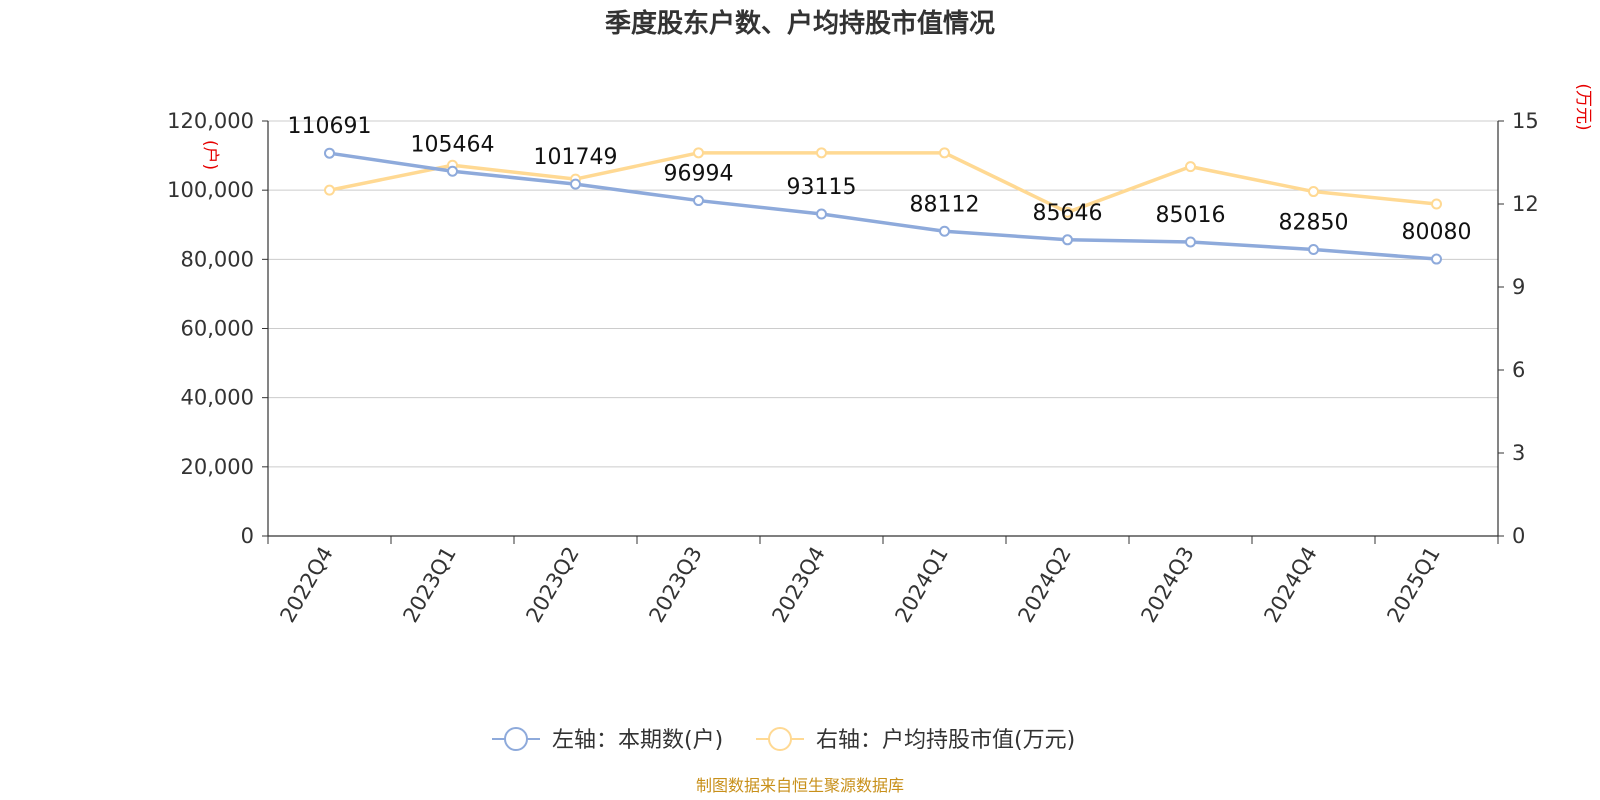  I want to click on left-tick-label: 80,000, so click(217, 259).